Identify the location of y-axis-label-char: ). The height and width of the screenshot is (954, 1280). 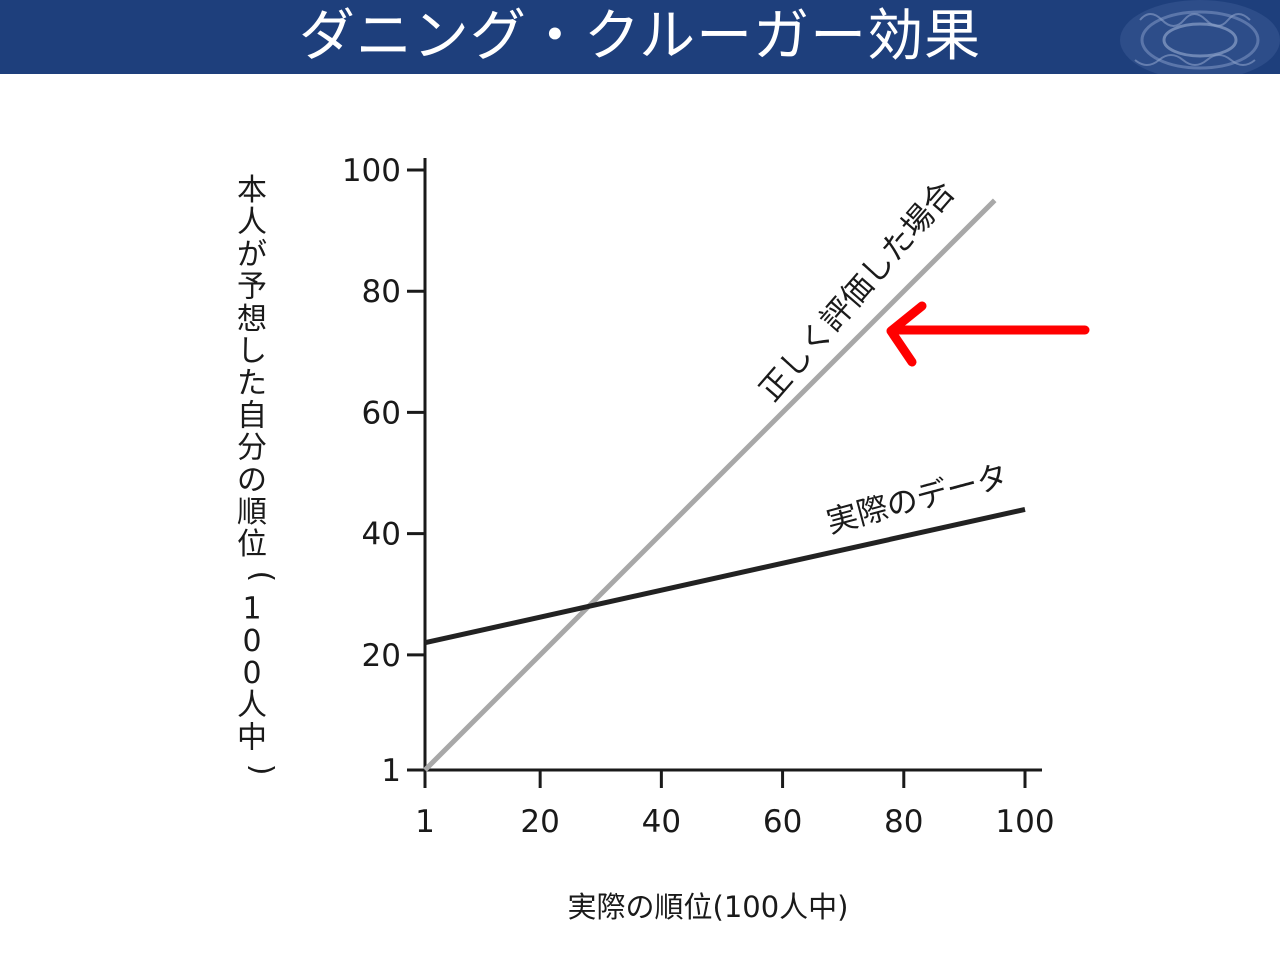
(261, 770).